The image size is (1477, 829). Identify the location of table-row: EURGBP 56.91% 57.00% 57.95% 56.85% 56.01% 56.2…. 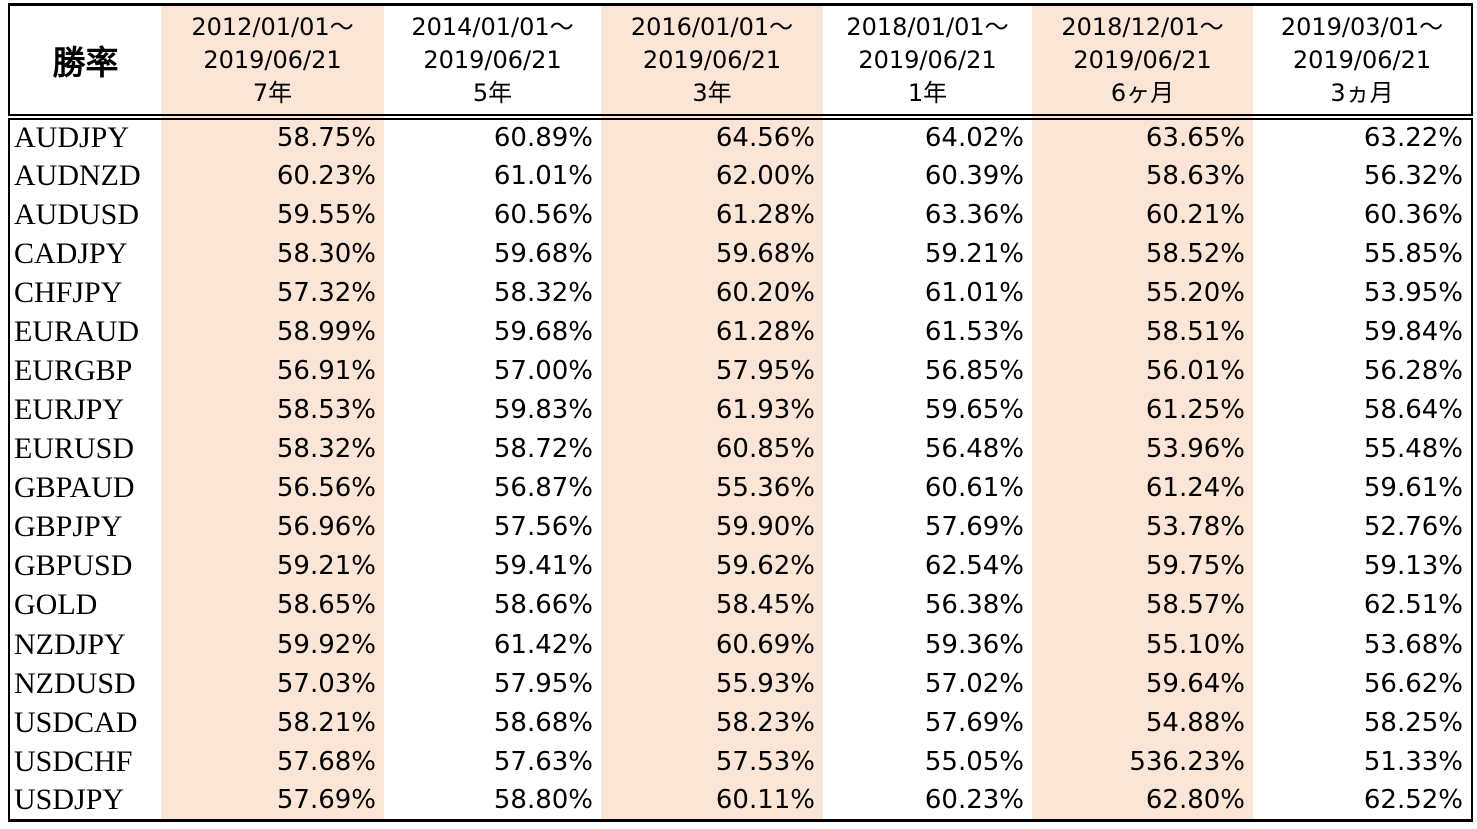
(740, 371).